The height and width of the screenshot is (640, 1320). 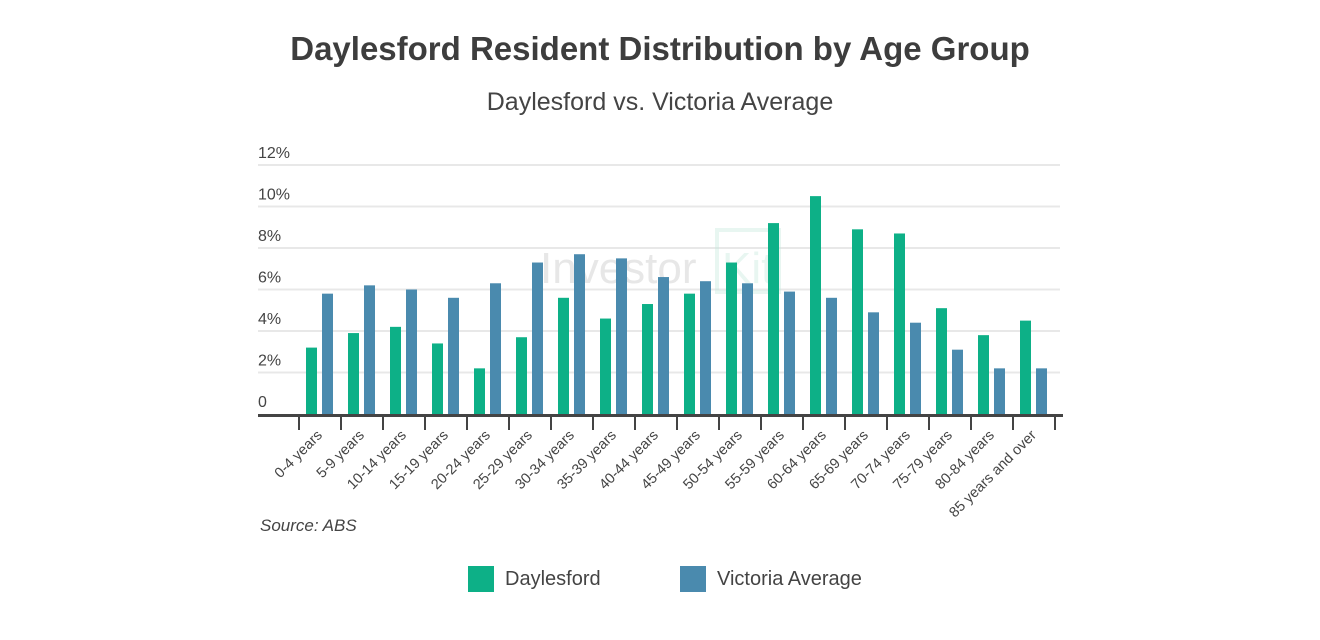 What do you see at coordinates (689, 353) in the screenshot?
I see `bar-daylesford-45-49-years` at bounding box center [689, 353].